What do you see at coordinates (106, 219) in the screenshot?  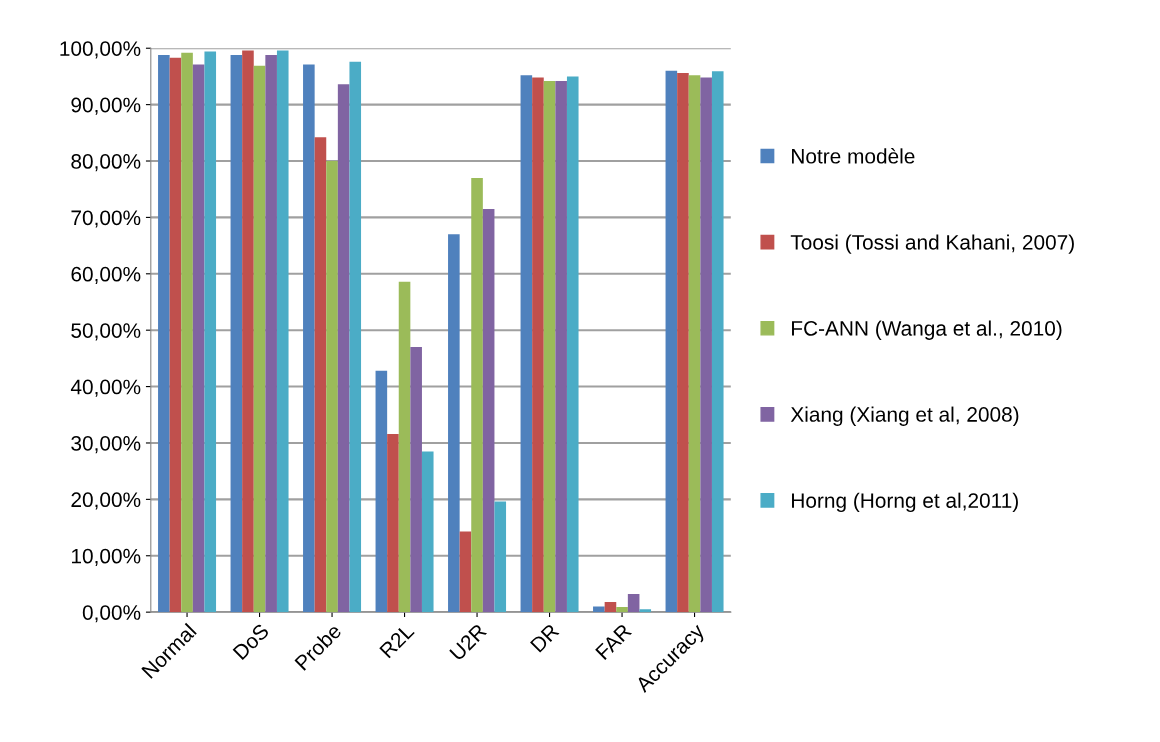 I see `y-tick-label: 70,00%` at bounding box center [106, 219].